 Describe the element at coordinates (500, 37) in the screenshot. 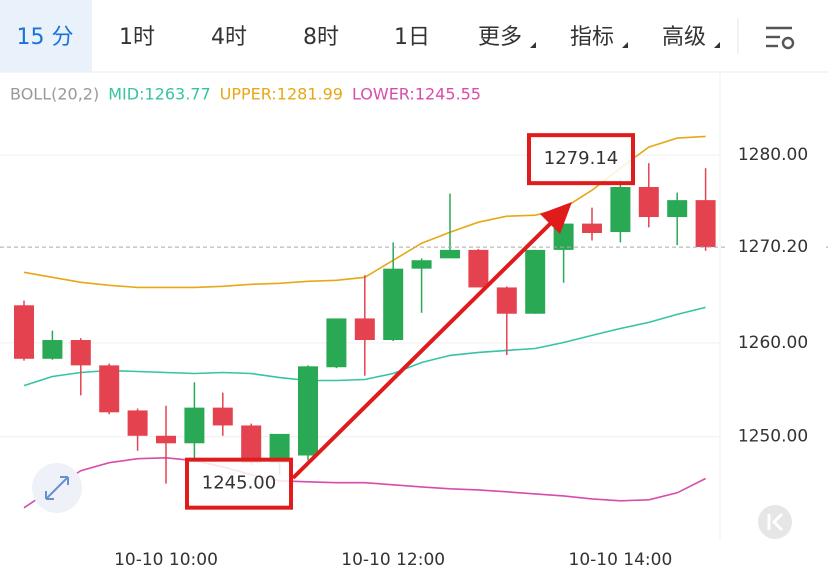

I see `tab: 更多` at that location.